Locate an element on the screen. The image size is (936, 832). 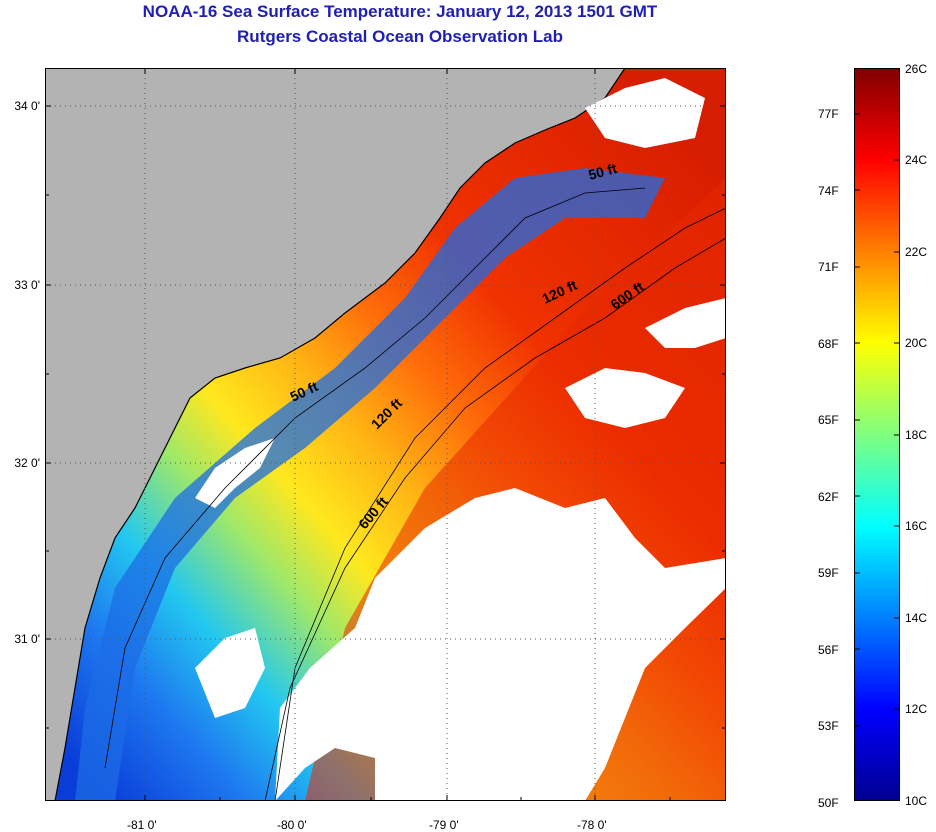
colorbar-gradient is located at coordinates (877, 434).